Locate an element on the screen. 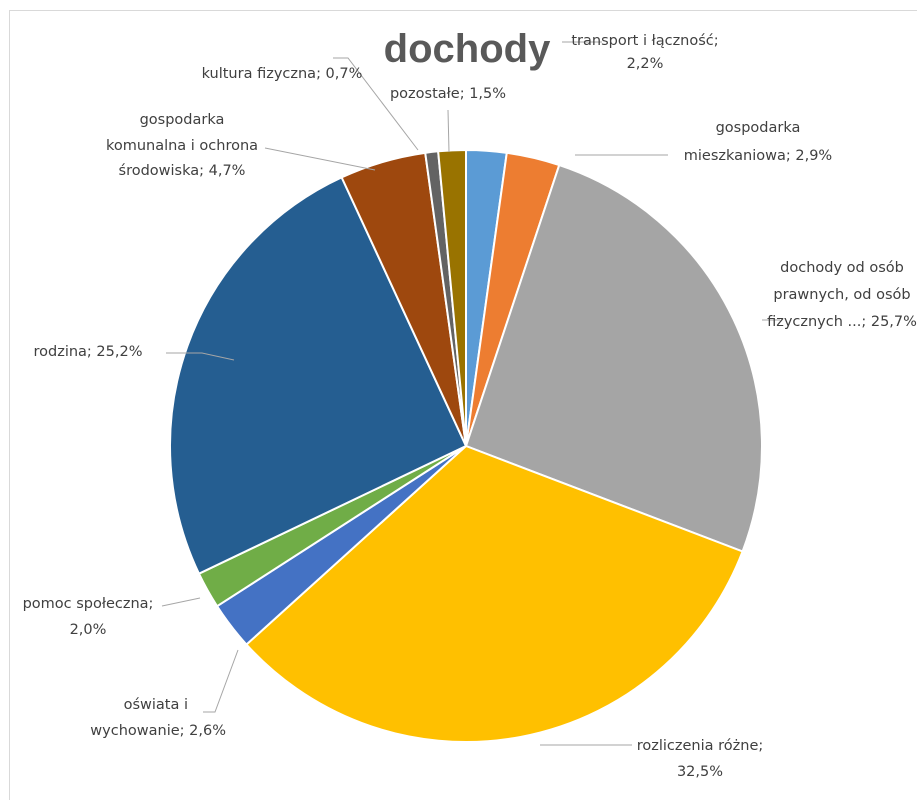  data-label: rodzina; 25,2% is located at coordinates (88, 352).